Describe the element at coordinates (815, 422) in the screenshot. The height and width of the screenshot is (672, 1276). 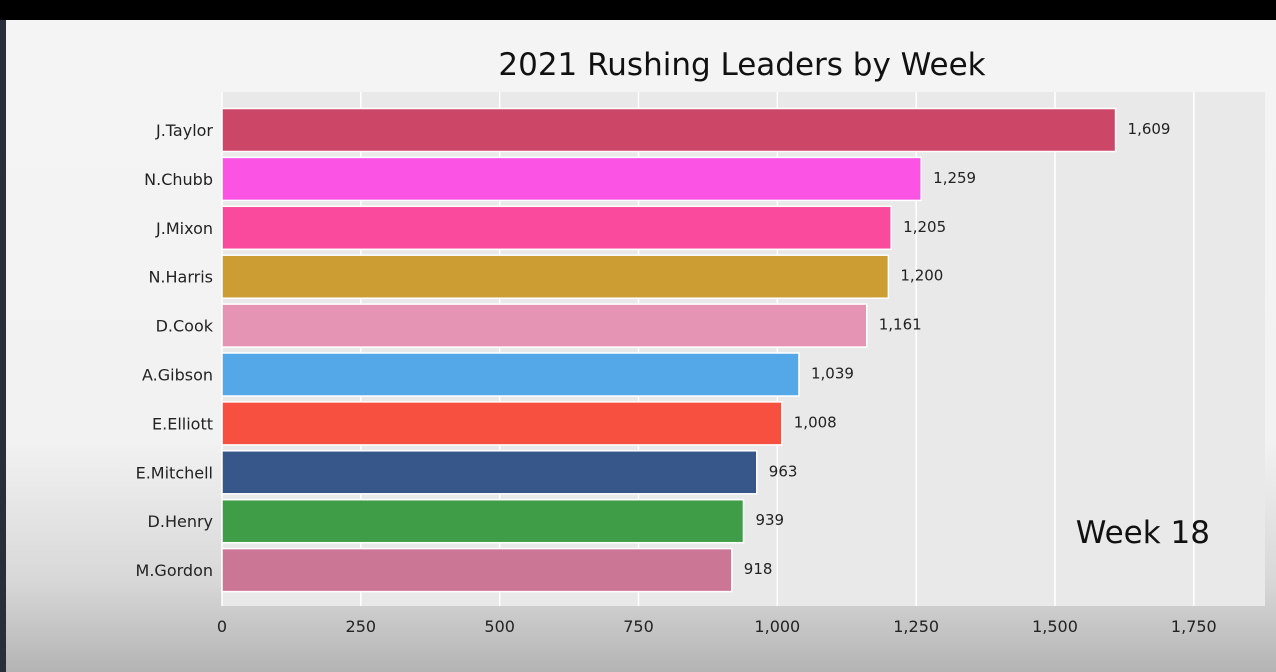
I see `data-label: 1,008` at that location.